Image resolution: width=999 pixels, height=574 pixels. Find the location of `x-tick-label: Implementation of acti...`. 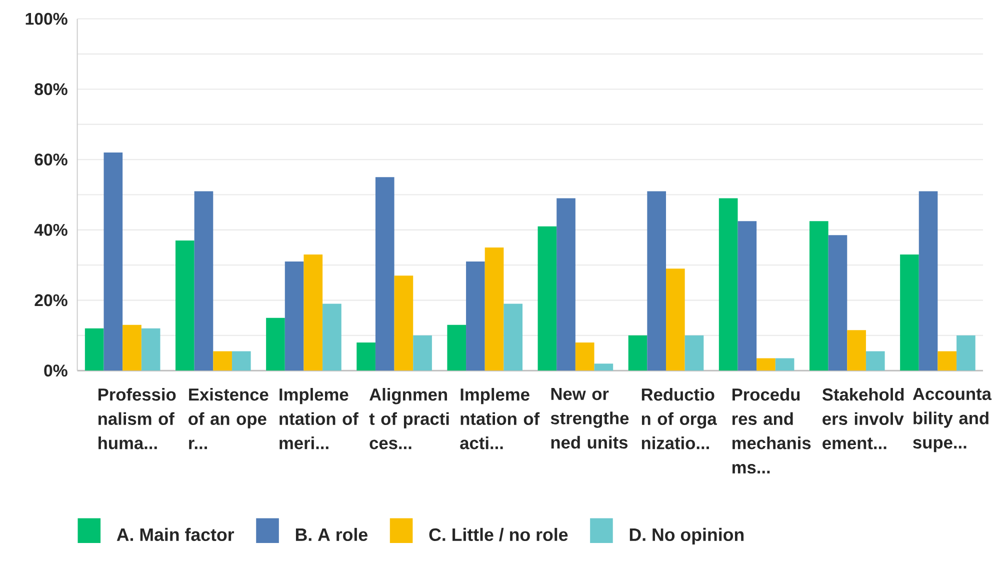

x-tick-label: Implementation of acti... is located at coordinates (500, 419).